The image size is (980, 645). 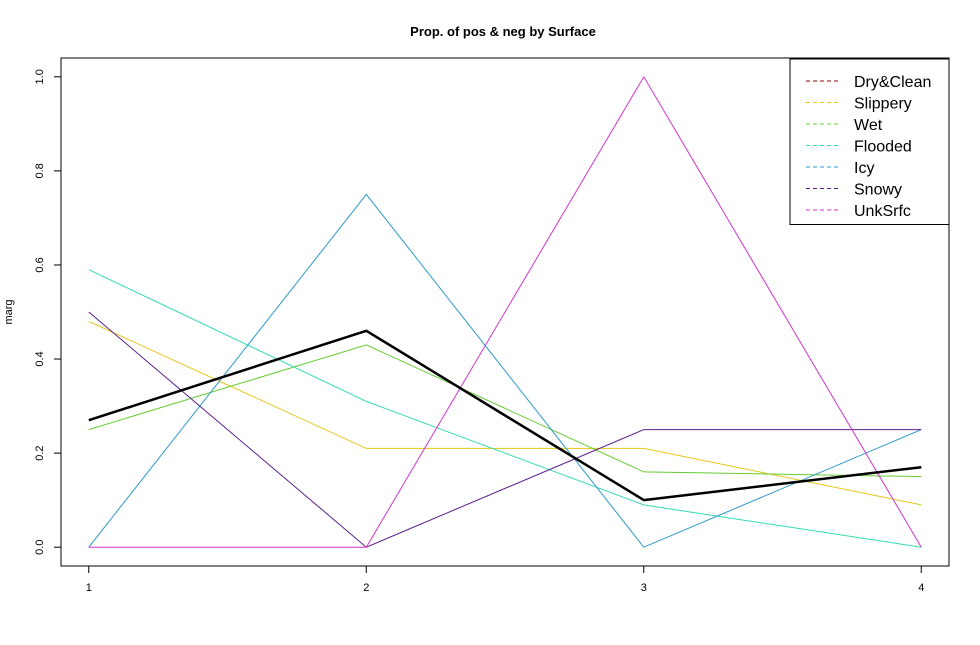 I want to click on y-tick-label: 0.0, so click(x=40, y=547).